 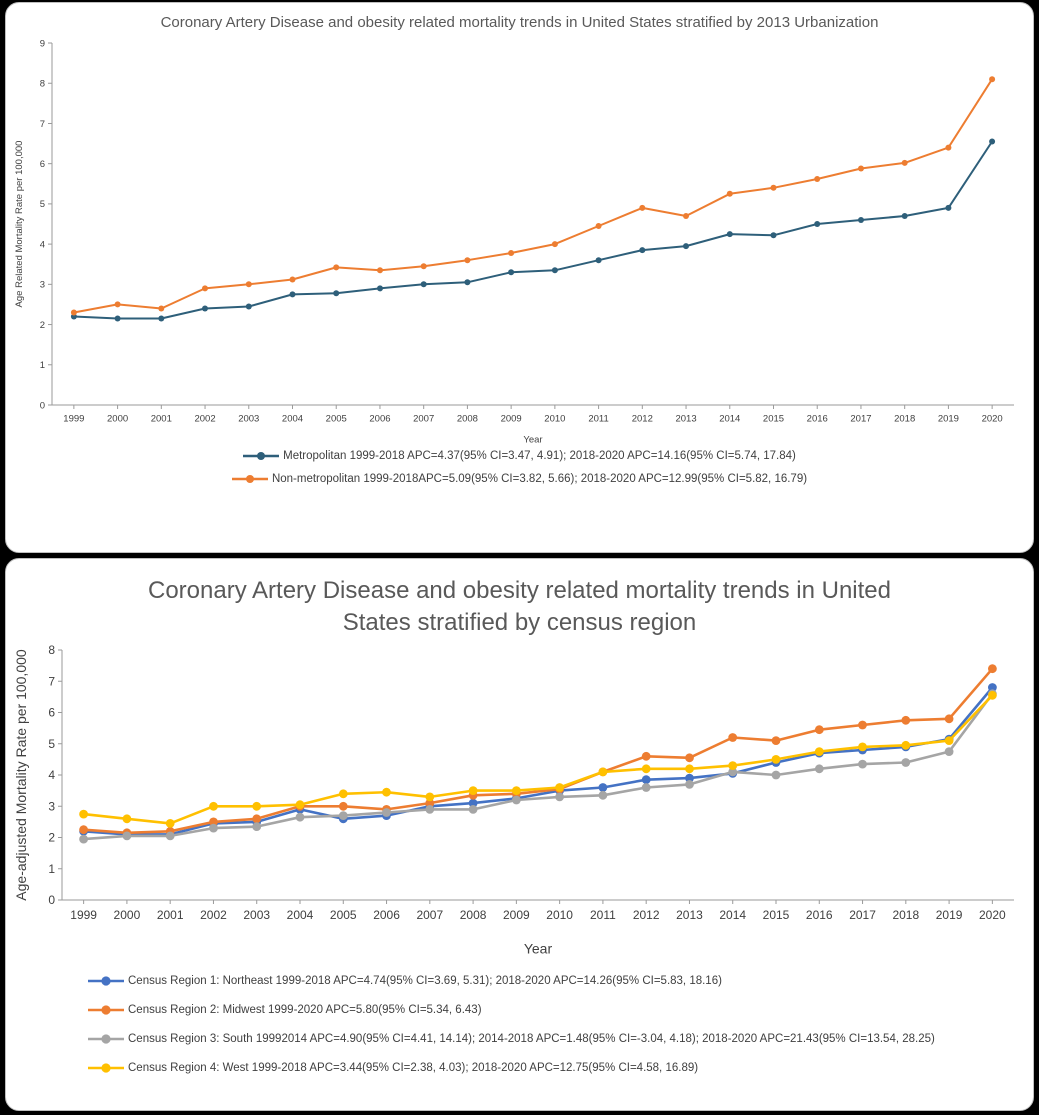 I want to click on x-tick-label: 2013, so click(x=685, y=419).